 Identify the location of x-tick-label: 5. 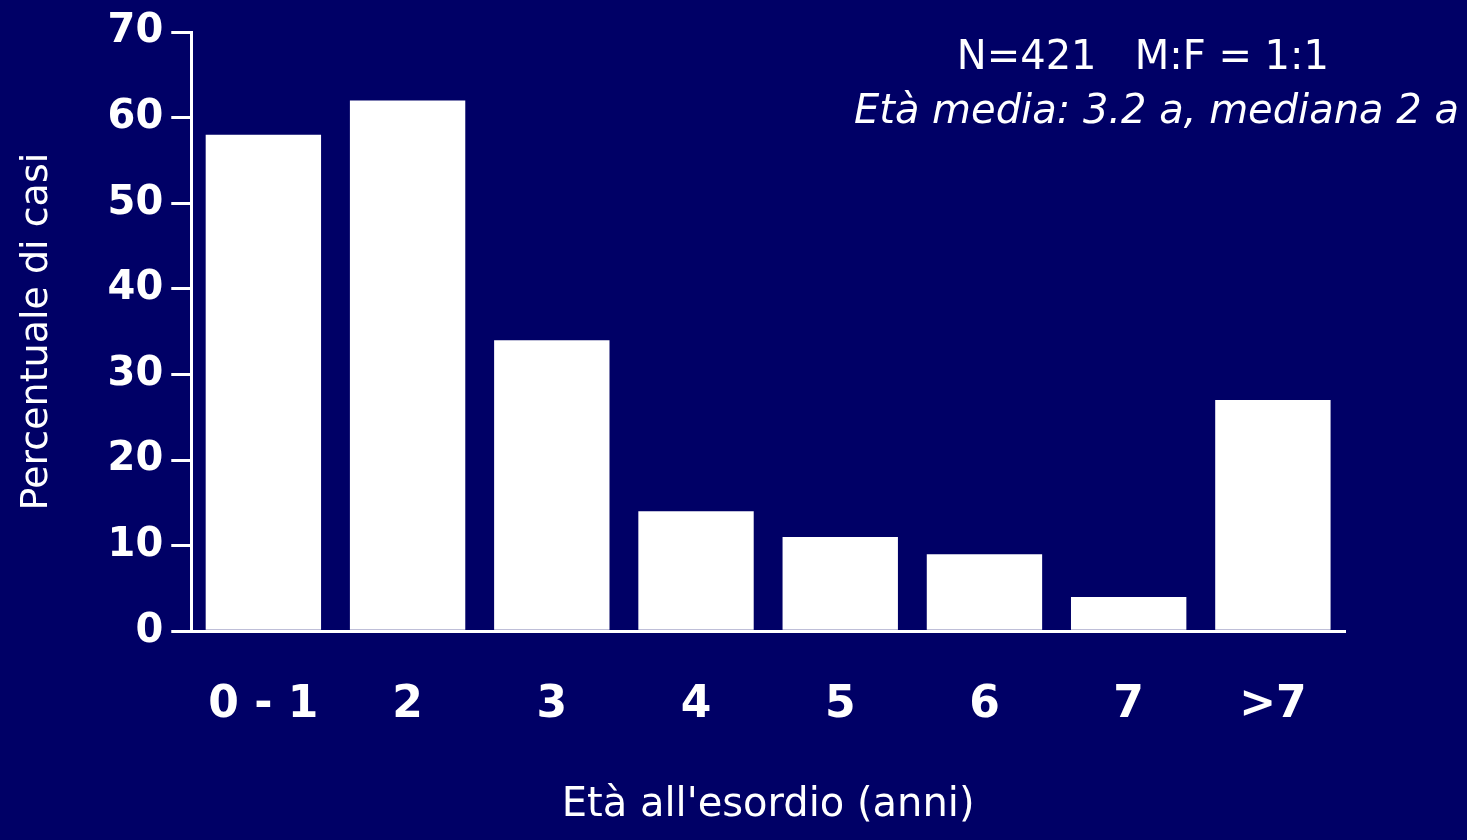
(840, 702).